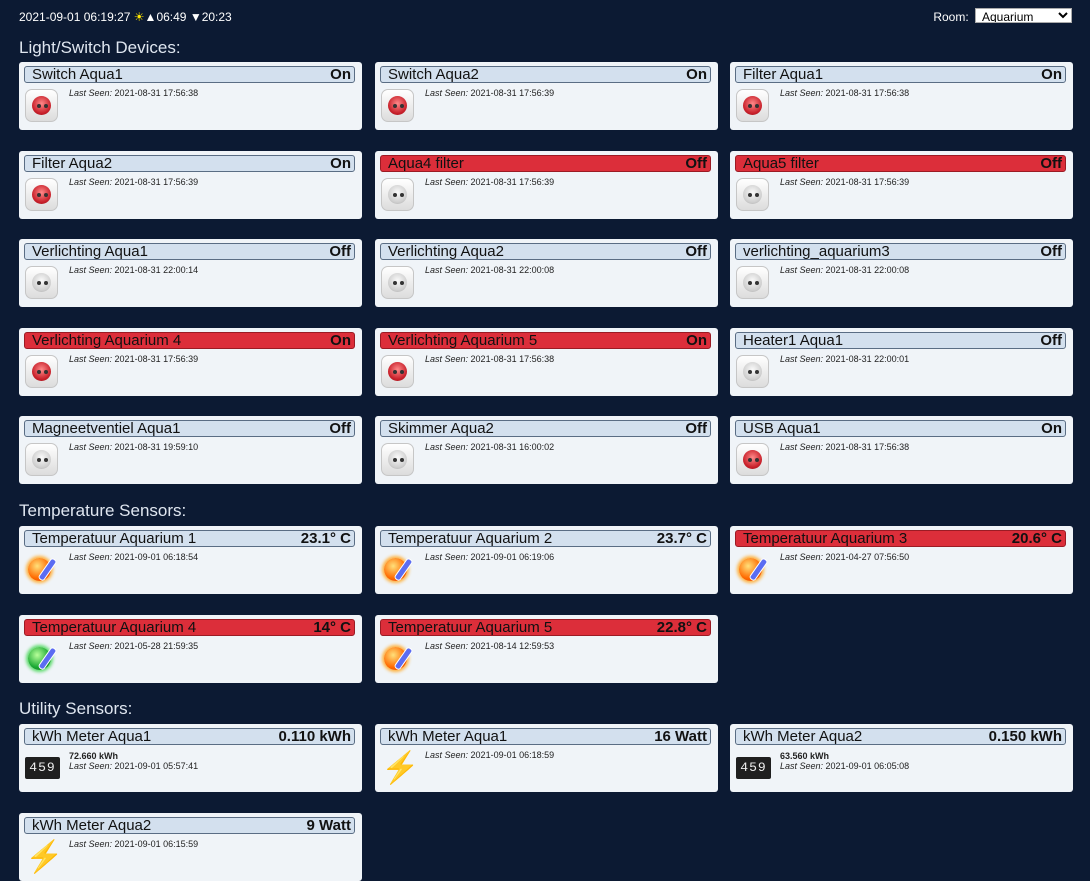  Describe the element at coordinates (900, 340) in the screenshot. I see `device-header-bar: Heater1 Aqua1 Off` at that location.